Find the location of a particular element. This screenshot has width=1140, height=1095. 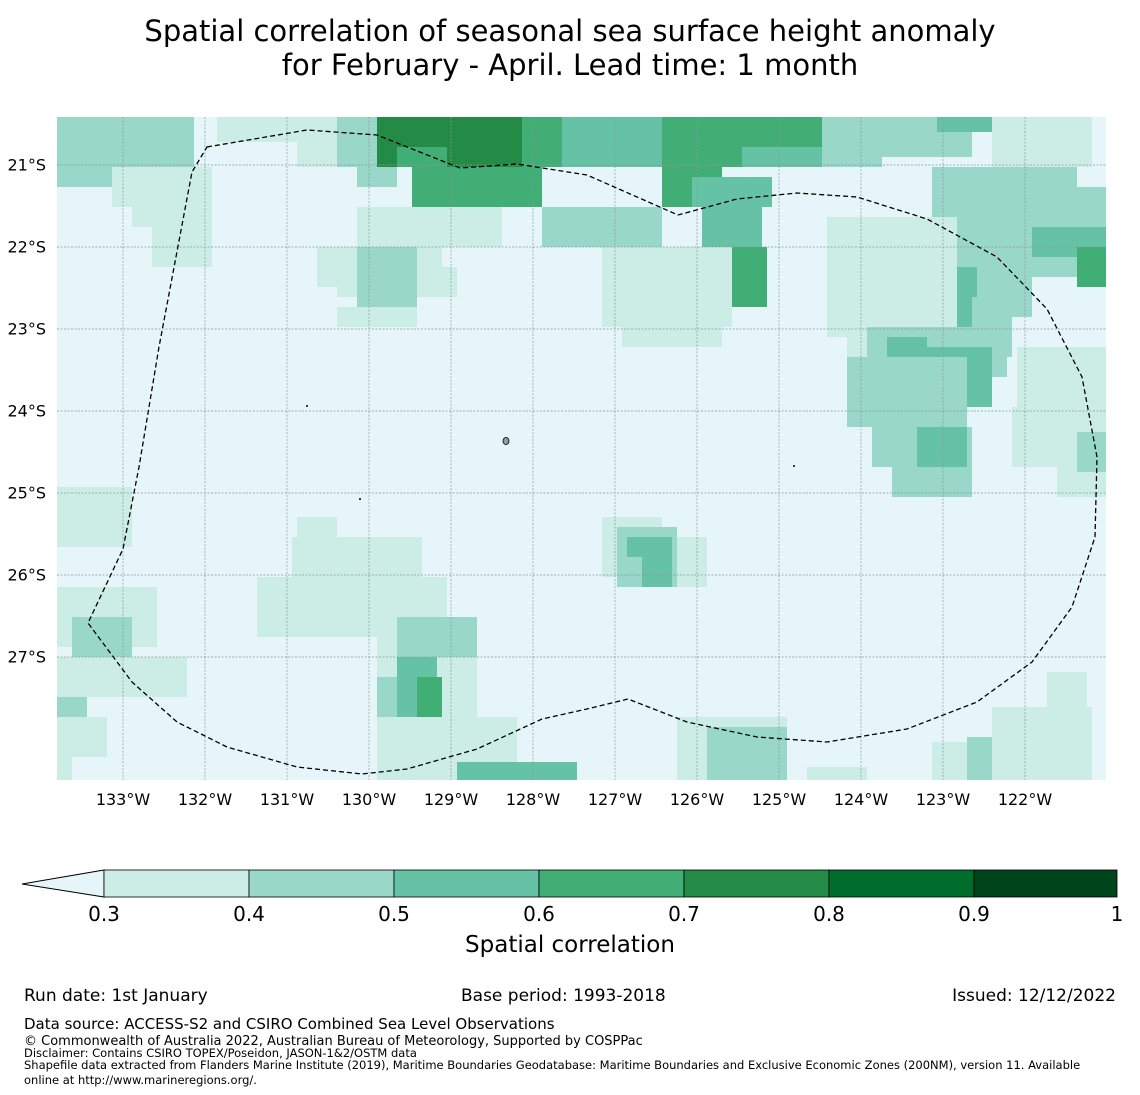

lon-label: 131°W is located at coordinates (287, 799).